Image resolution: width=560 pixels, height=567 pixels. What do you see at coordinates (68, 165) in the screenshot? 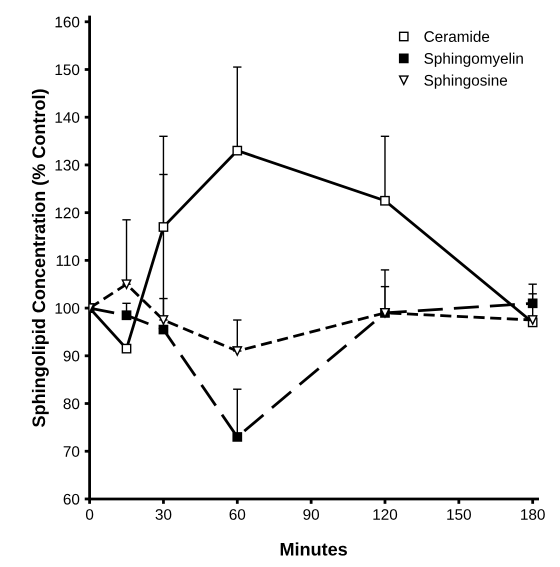
I see `y-tick-label: 130` at bounding box center [68, 165].